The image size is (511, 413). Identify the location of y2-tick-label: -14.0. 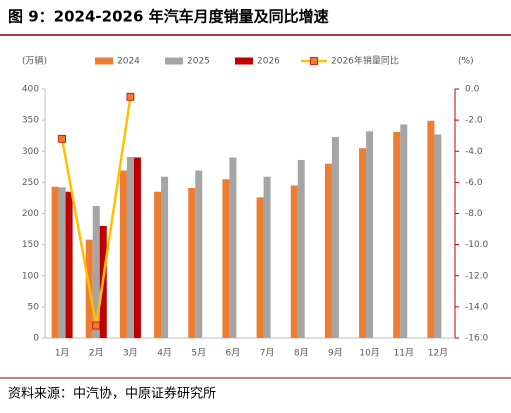
(477, 307).